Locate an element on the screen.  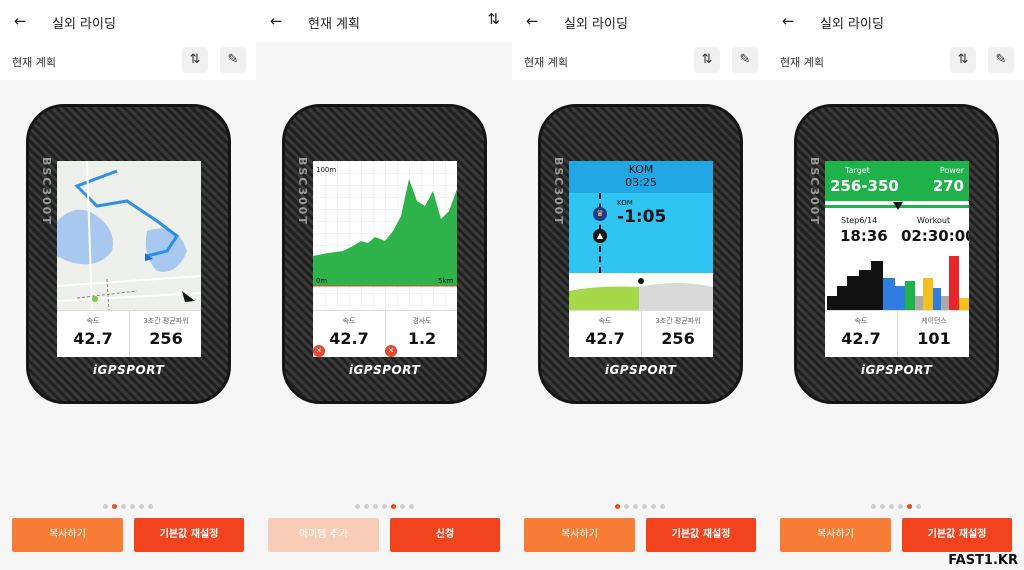
add-item-button: 아이템 추가 is located at coordinates (323, 535).